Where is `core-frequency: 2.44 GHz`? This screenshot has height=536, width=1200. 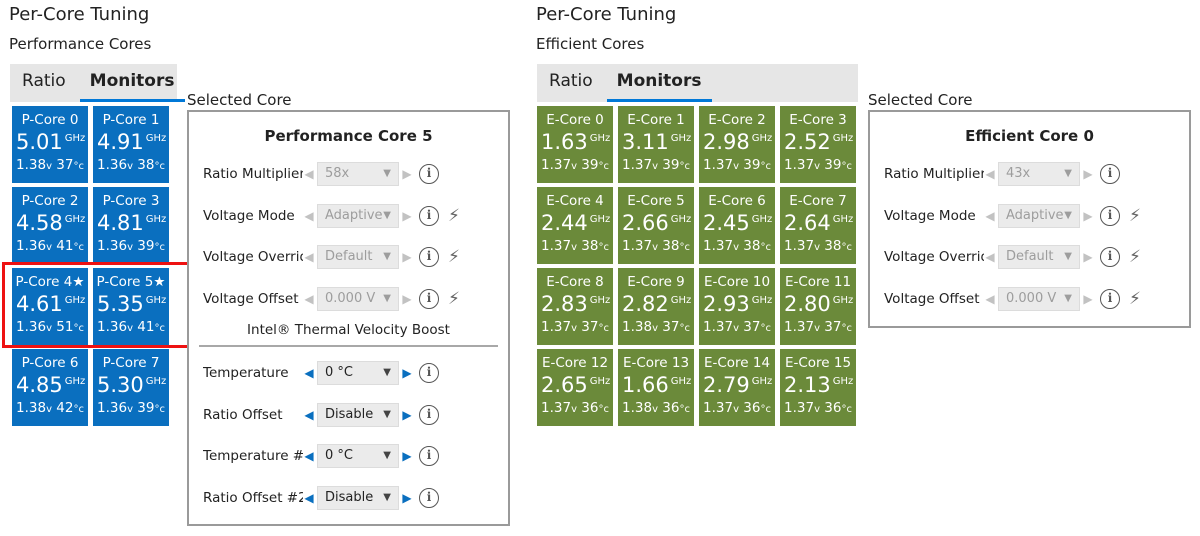 core-frequency: 2.44 GHz is located at coordinates (576, 223).